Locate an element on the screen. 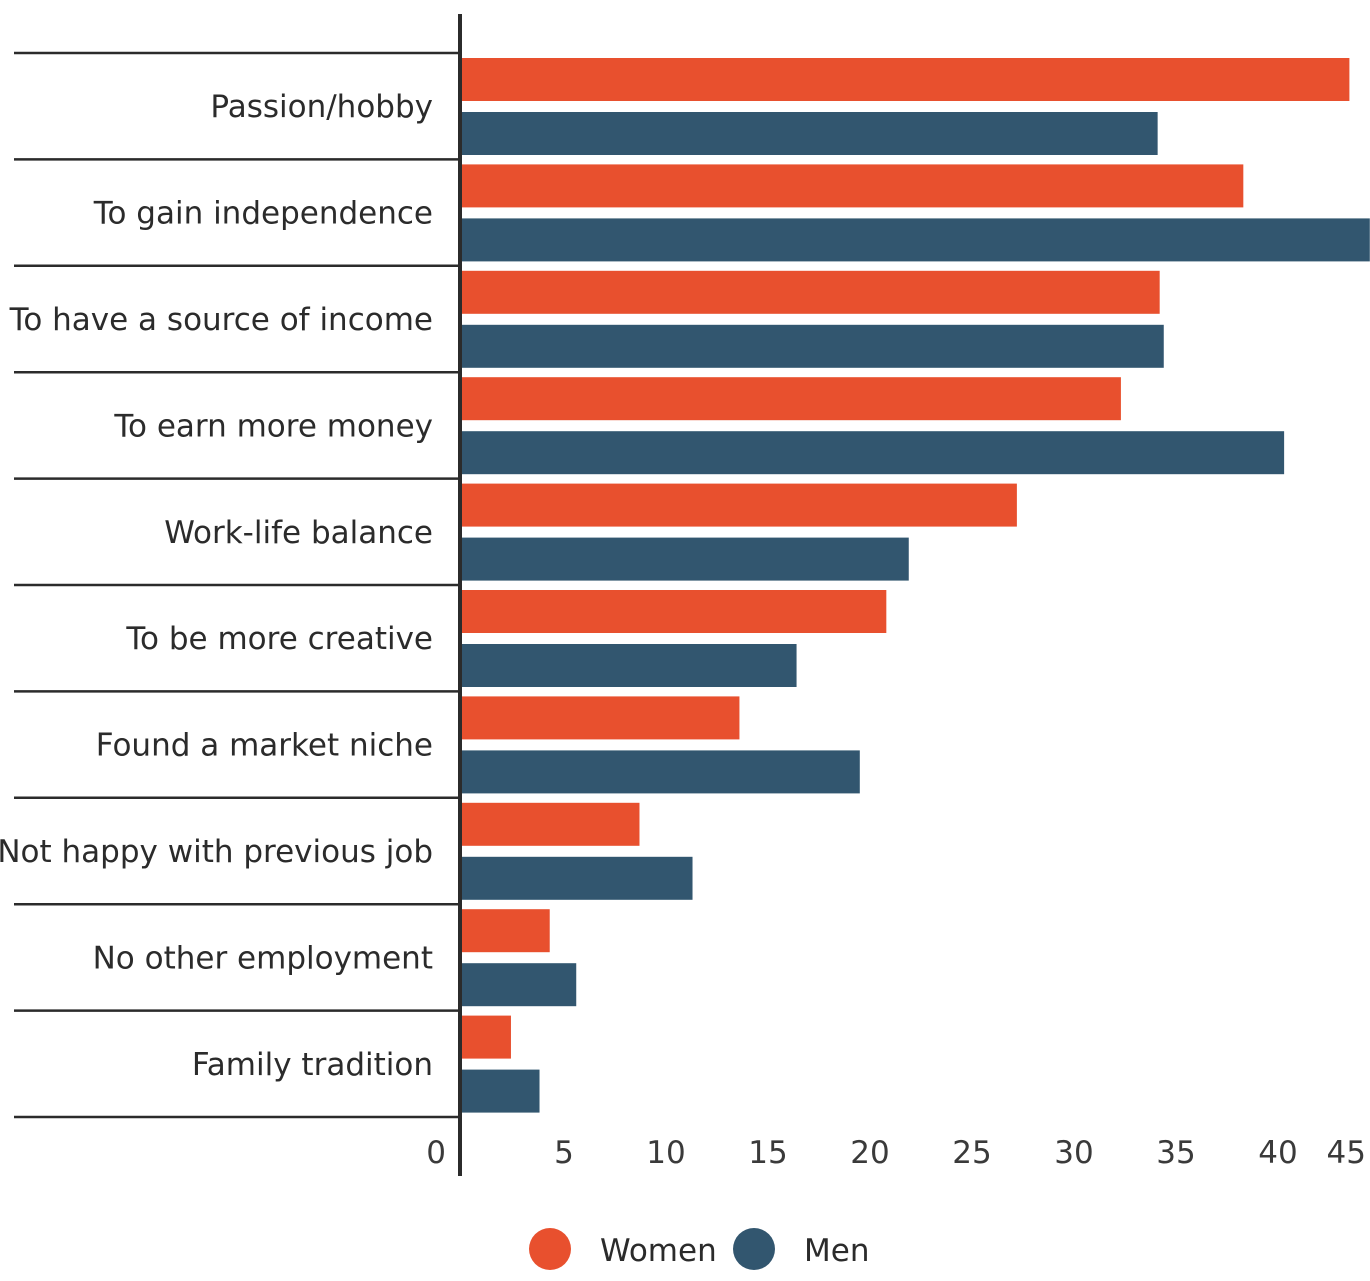 The height and width of the screenshot is (1281, 1370). x-tick-label: 5 is located at coordinates (564, 1153).